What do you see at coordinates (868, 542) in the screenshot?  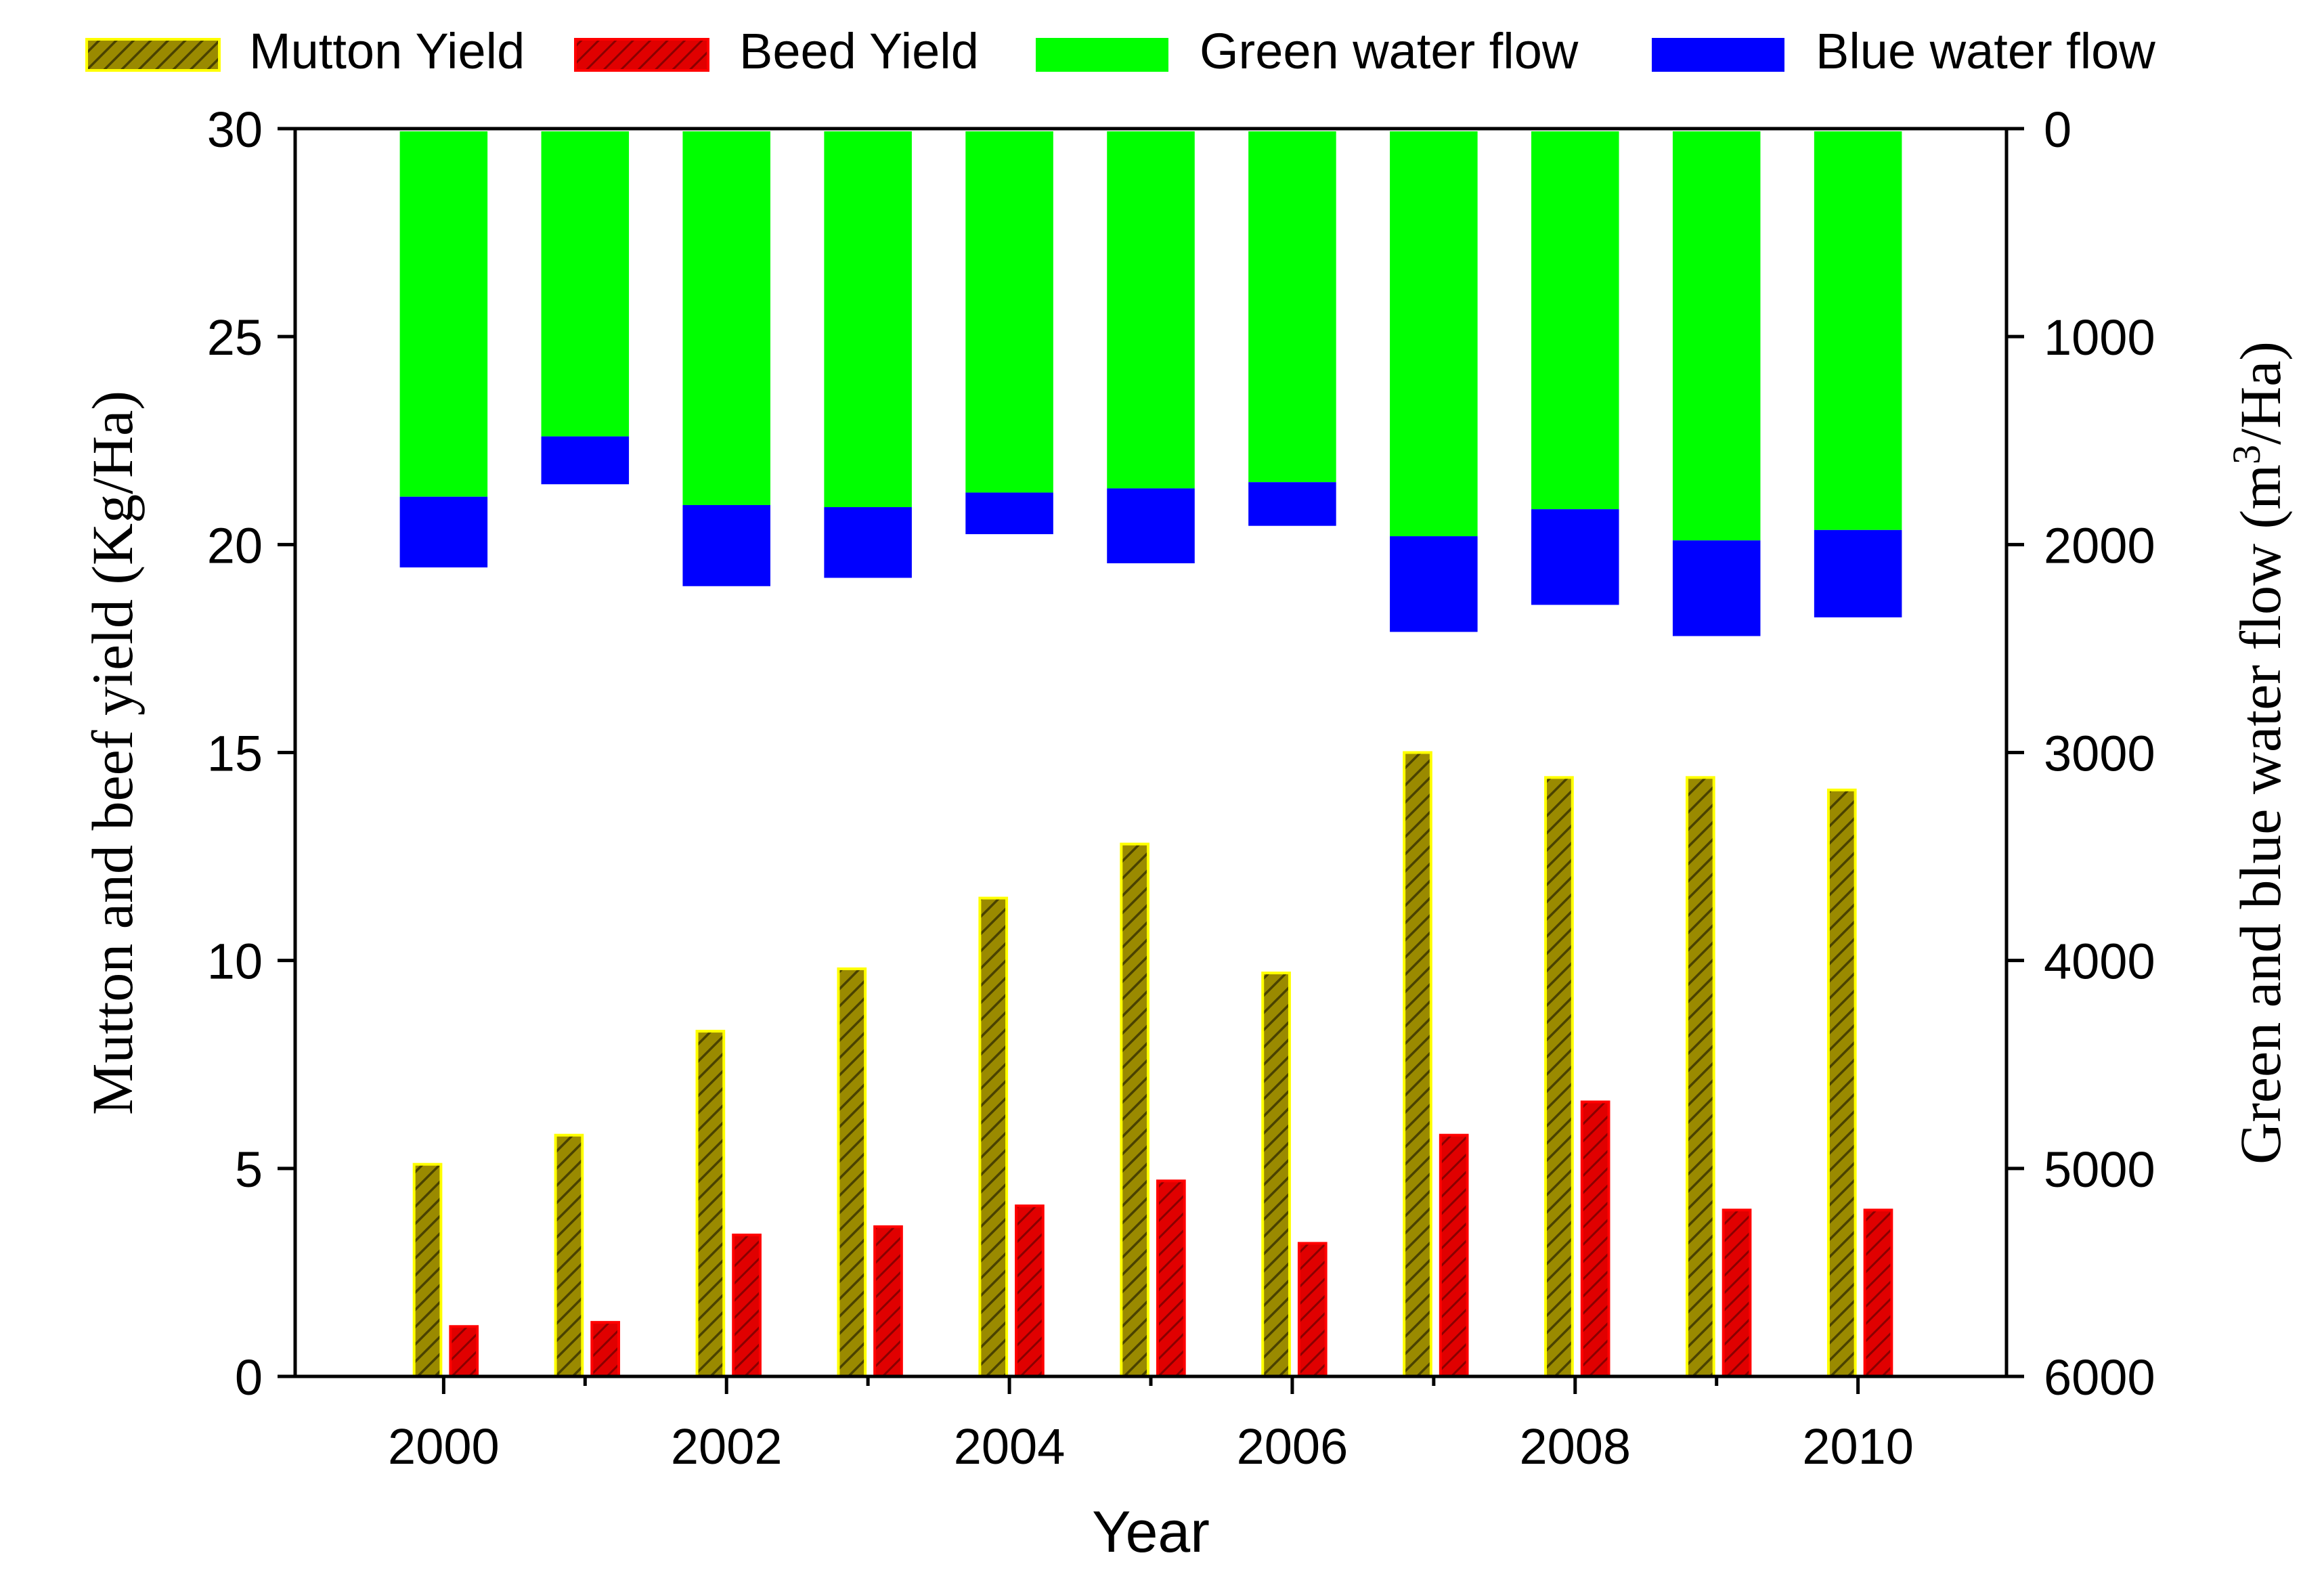 I see `bar-blue-water-2003` at bounding box center [868, 542].